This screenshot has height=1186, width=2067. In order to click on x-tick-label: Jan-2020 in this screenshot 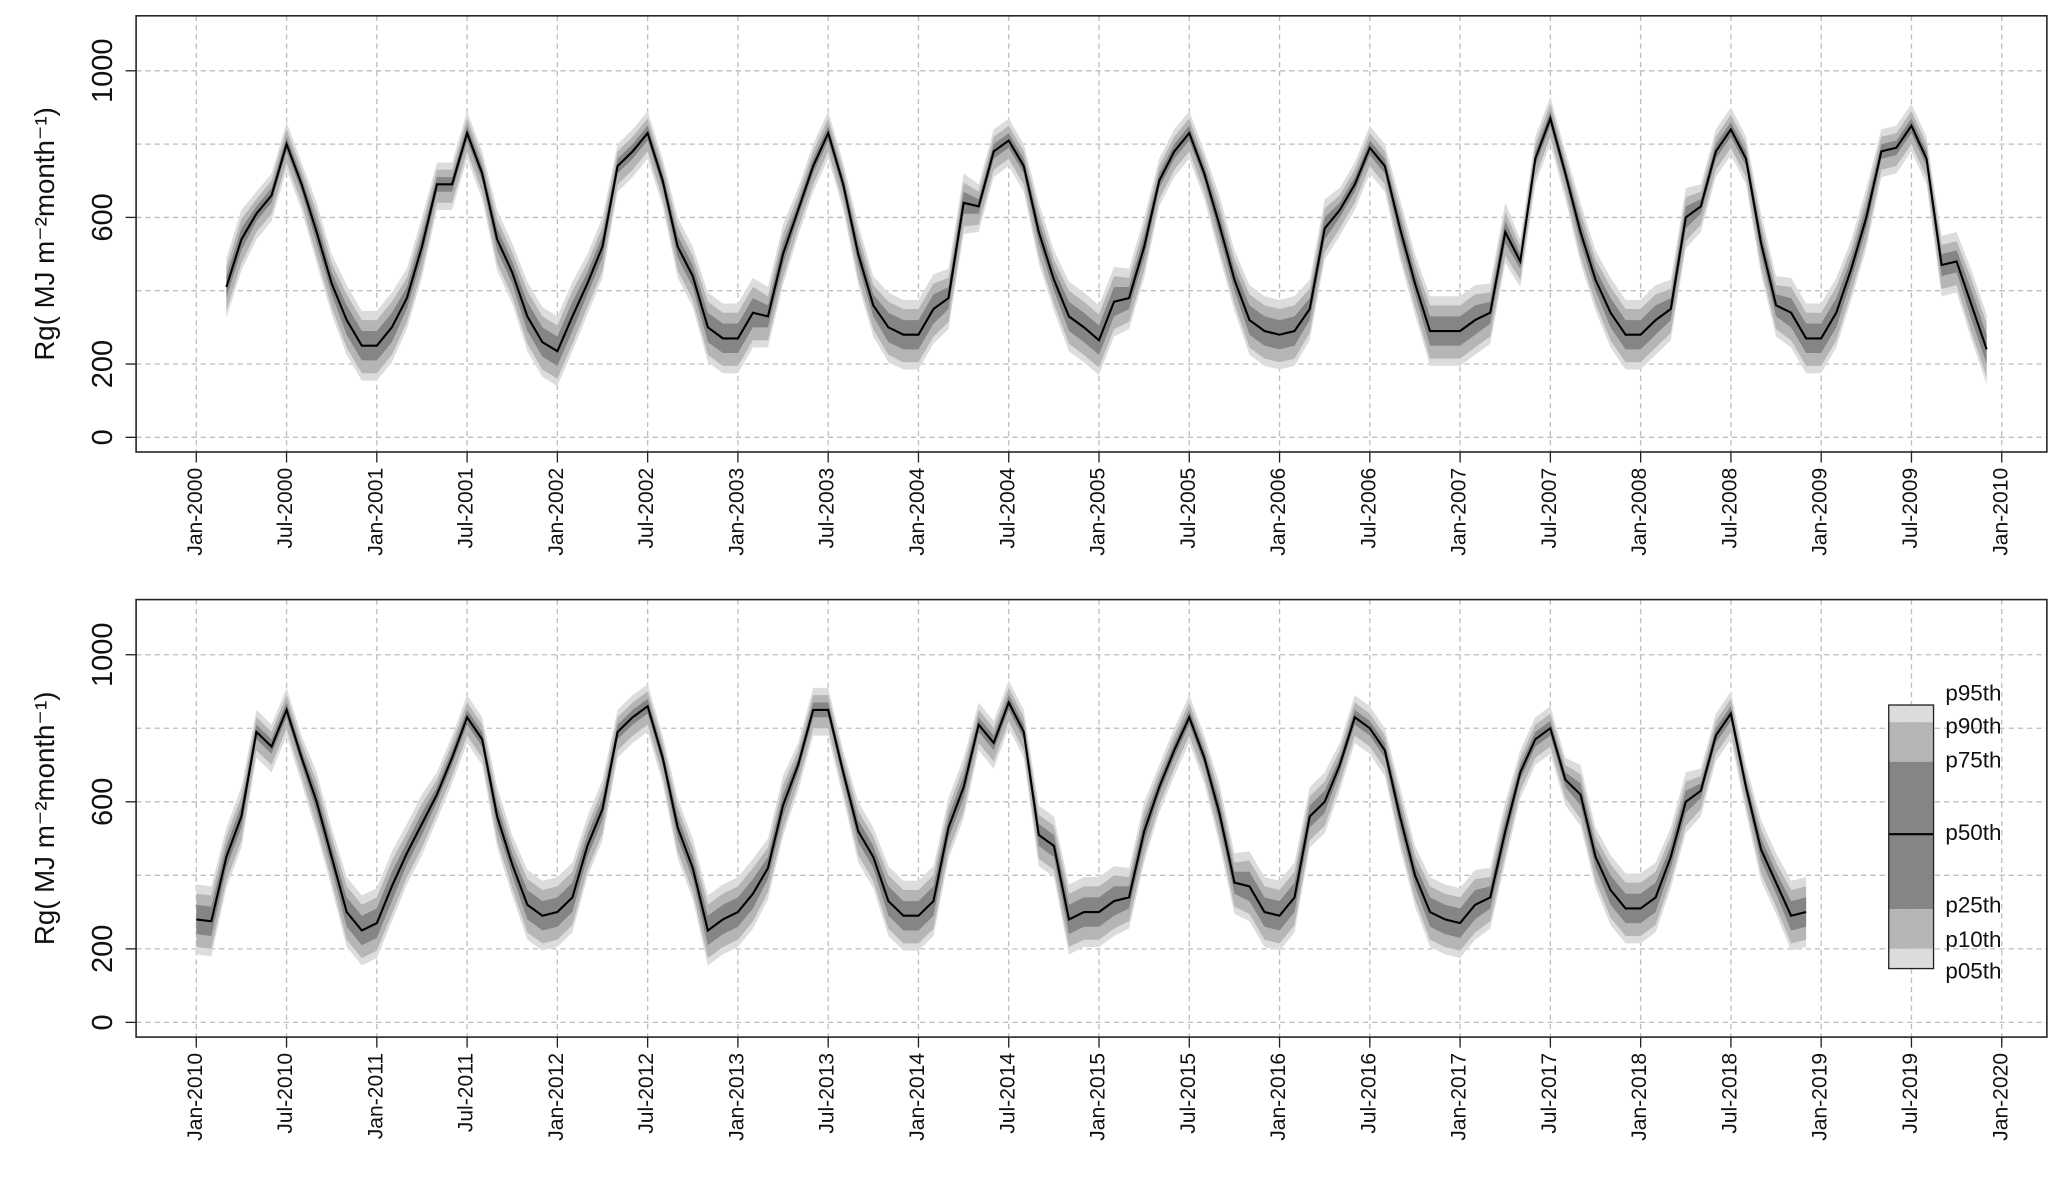, I will do `click(2000, 1097)`.